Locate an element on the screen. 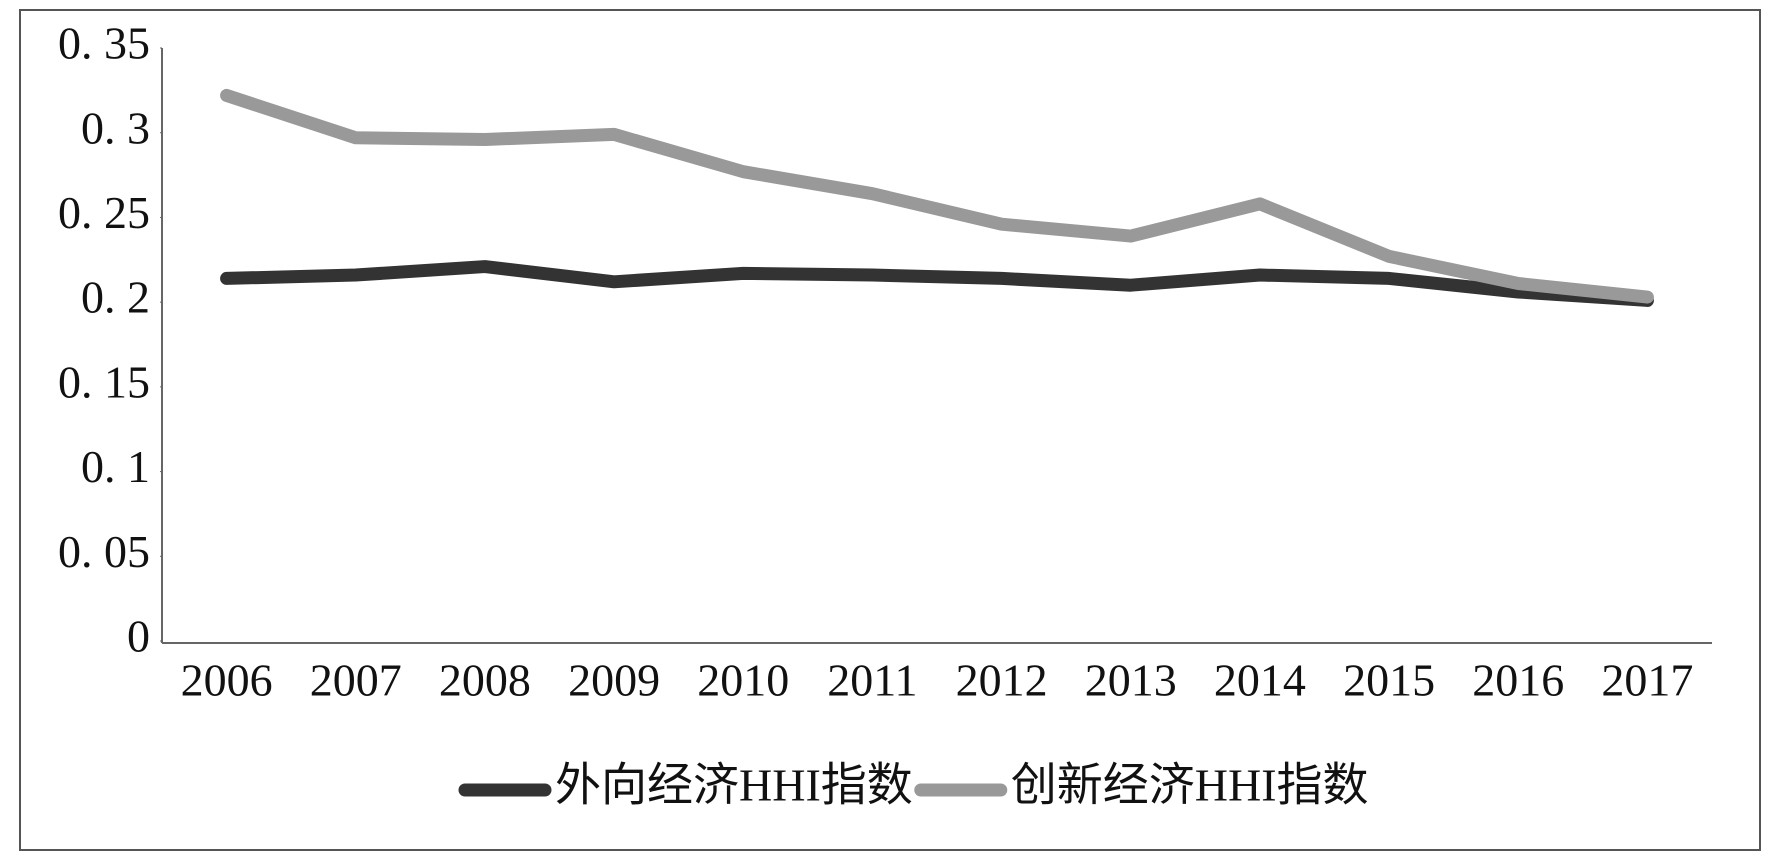 This screenshot has width=1772, height=864. y-tick-label: 0 is located at coordinates (138, 636).